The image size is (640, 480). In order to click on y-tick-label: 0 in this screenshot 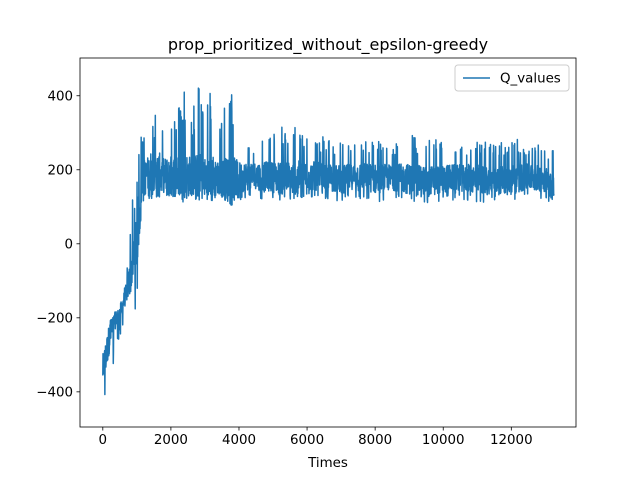, I will do `click(68, 245)`.